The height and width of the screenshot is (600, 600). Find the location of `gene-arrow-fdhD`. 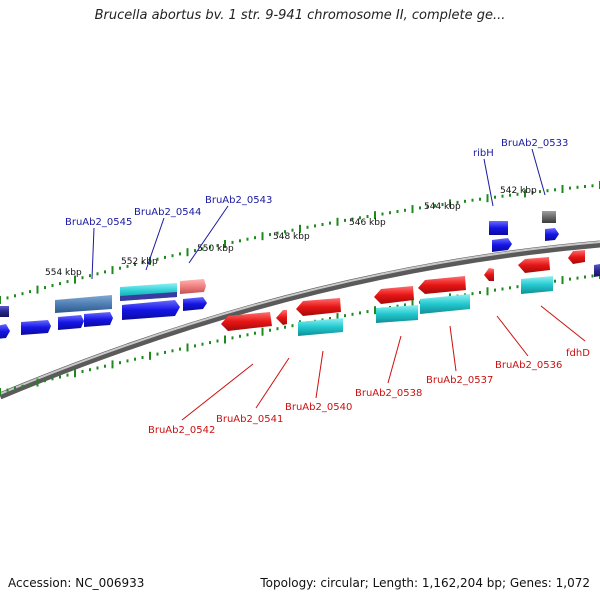

gene-arrow-fdhD is located at coordinates (534, 265).